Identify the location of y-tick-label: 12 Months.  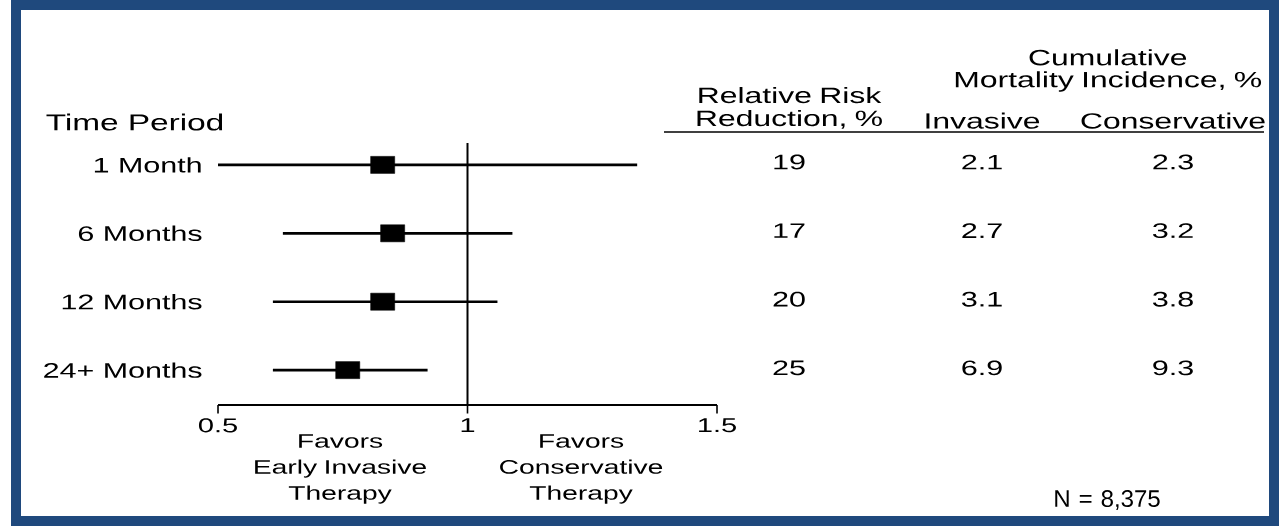
(132, 302).